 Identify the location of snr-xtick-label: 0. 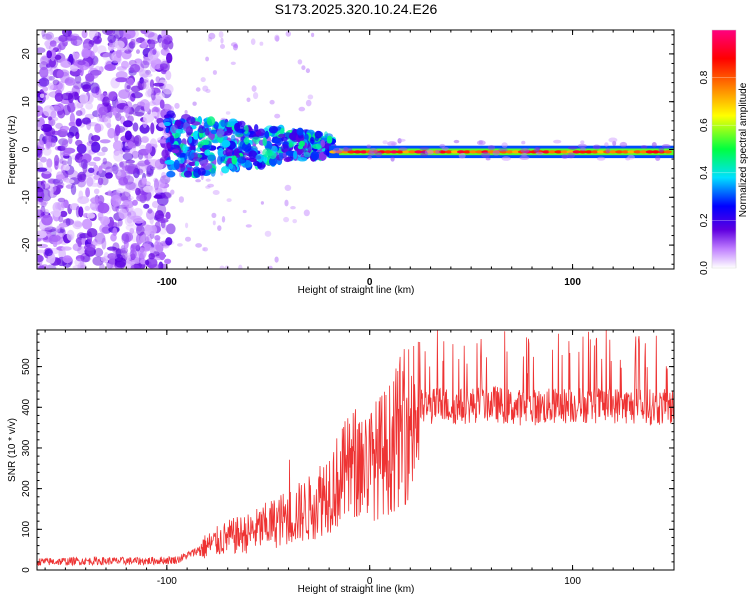
(370, 581).